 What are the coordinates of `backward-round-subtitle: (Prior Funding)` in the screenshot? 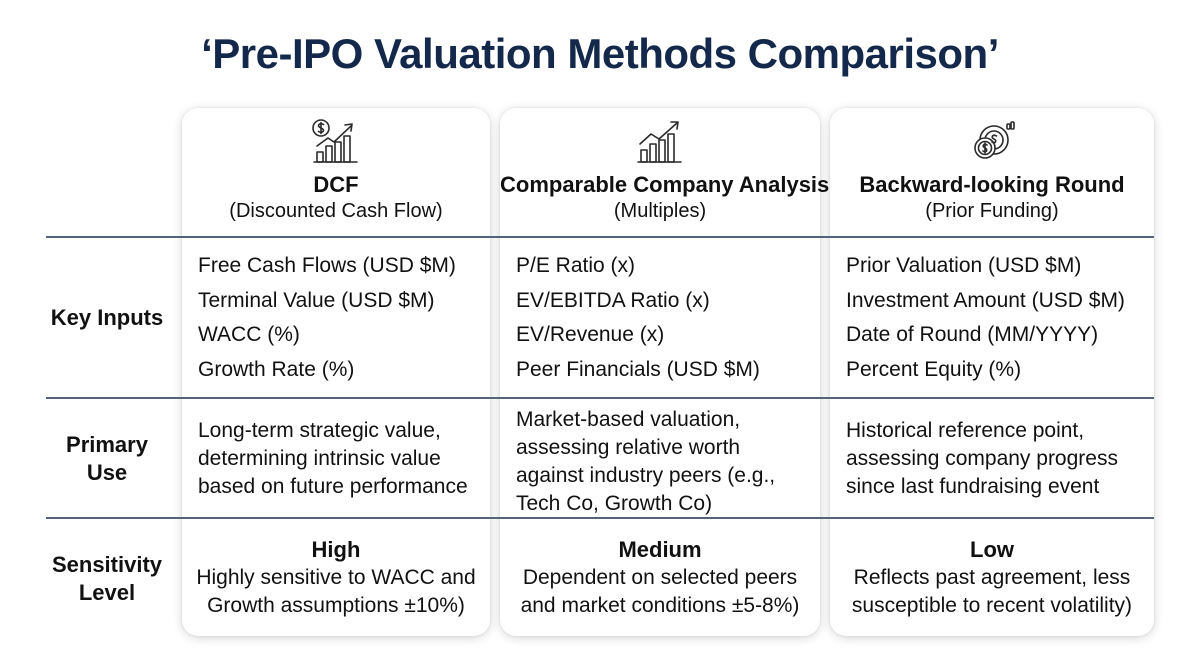 It's located at (992, 211).